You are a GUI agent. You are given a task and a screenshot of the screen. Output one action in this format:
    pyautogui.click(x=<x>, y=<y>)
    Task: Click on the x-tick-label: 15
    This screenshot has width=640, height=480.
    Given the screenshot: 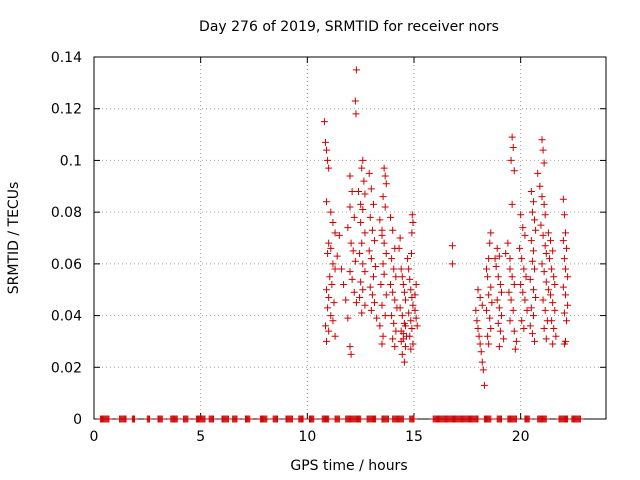 What is the action you would take?
    pyautogui.click(x=414, y=437)
    